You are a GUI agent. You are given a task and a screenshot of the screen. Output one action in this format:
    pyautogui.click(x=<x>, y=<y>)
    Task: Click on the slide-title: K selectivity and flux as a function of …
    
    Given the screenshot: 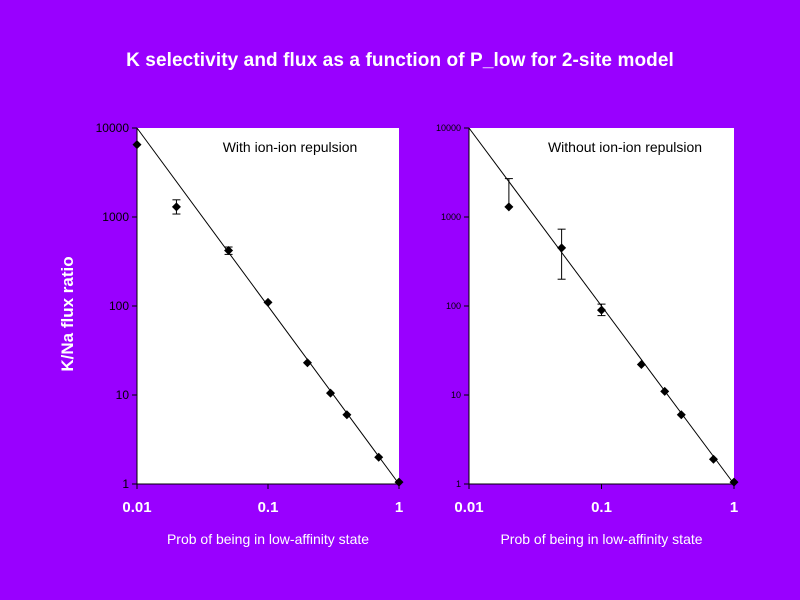 What is the action you would take?
    pyautogui.click(x=400, y=60)
    